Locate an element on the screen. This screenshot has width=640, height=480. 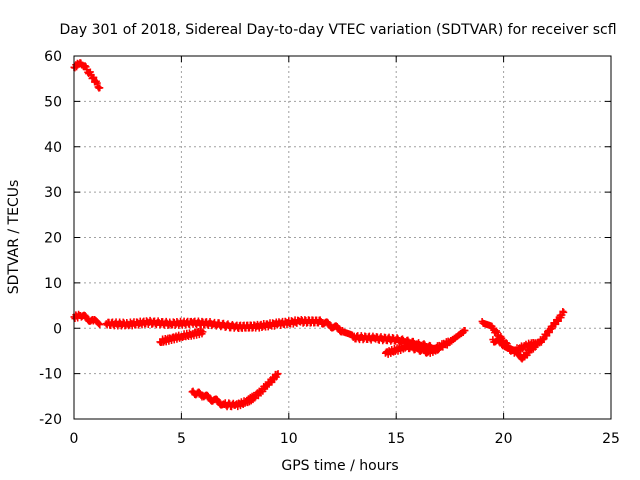
y-tick-label: 50 is located at coordinates (53, 102).